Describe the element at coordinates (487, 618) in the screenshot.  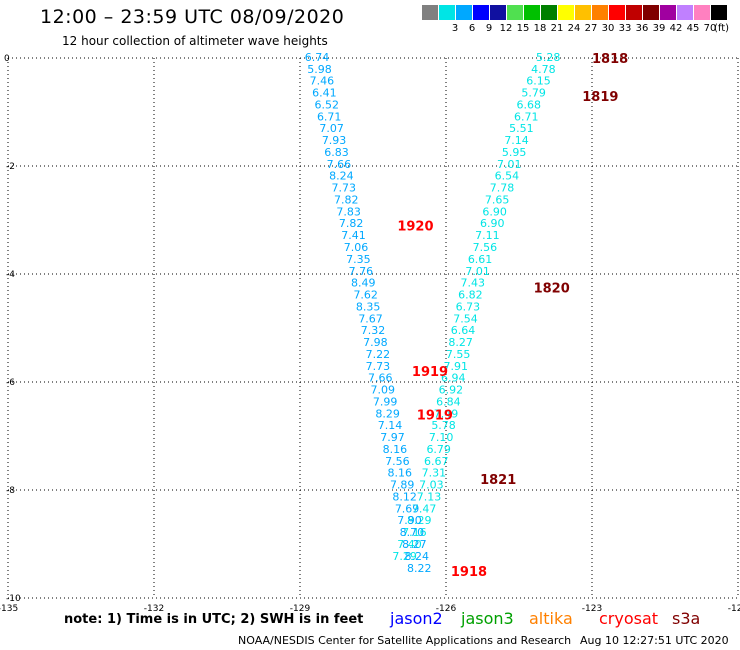
I see `satellite-jason3: jason3` at that location.